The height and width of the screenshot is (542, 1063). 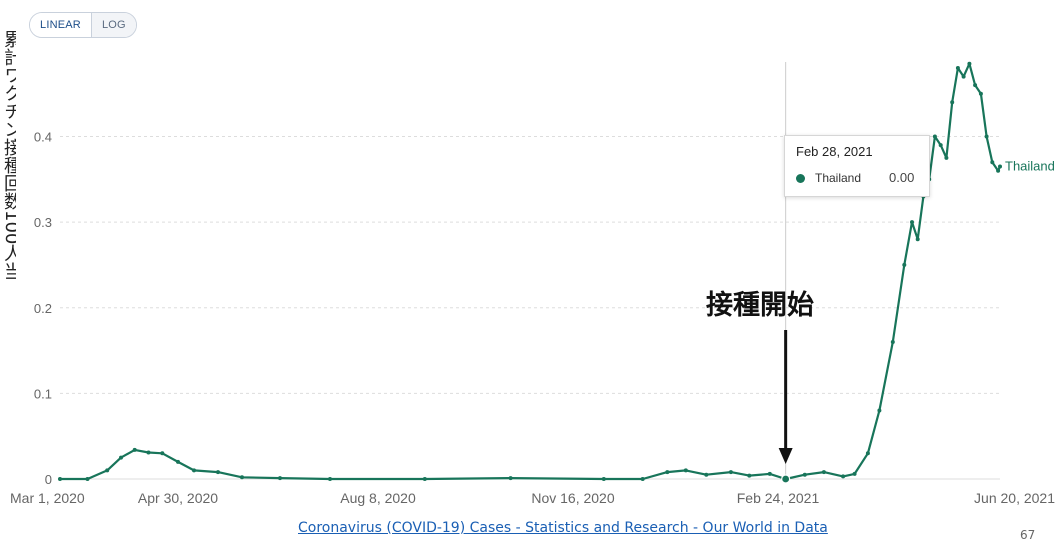 What do you see at coordinates (778, 498) in the screenshot?
I see `x-tick-label: Feb 24, 2021` at bounding box center [778, 498].